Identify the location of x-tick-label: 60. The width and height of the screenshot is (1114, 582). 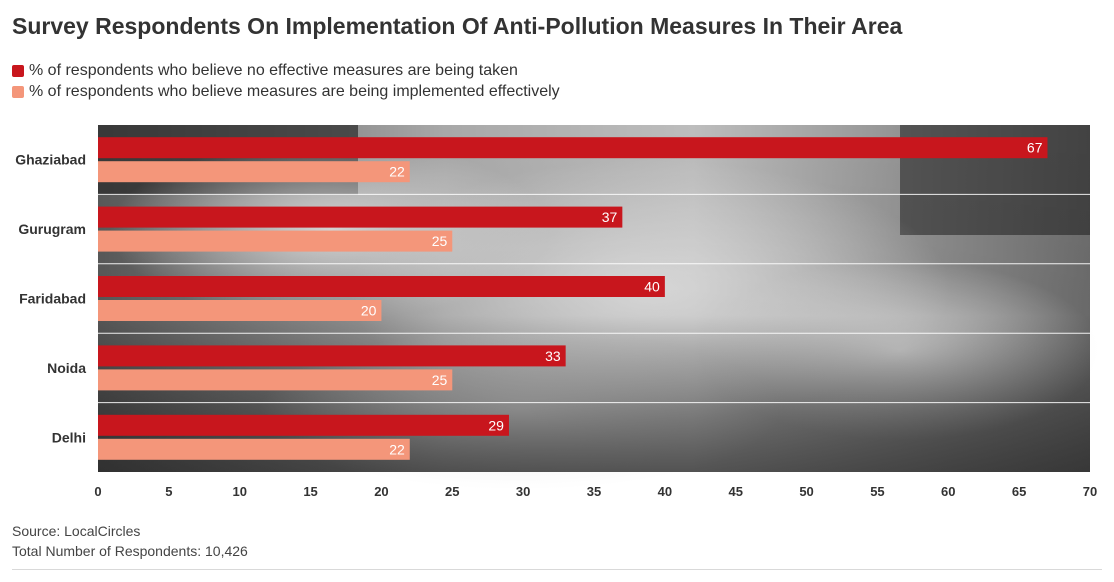
(948, 491).